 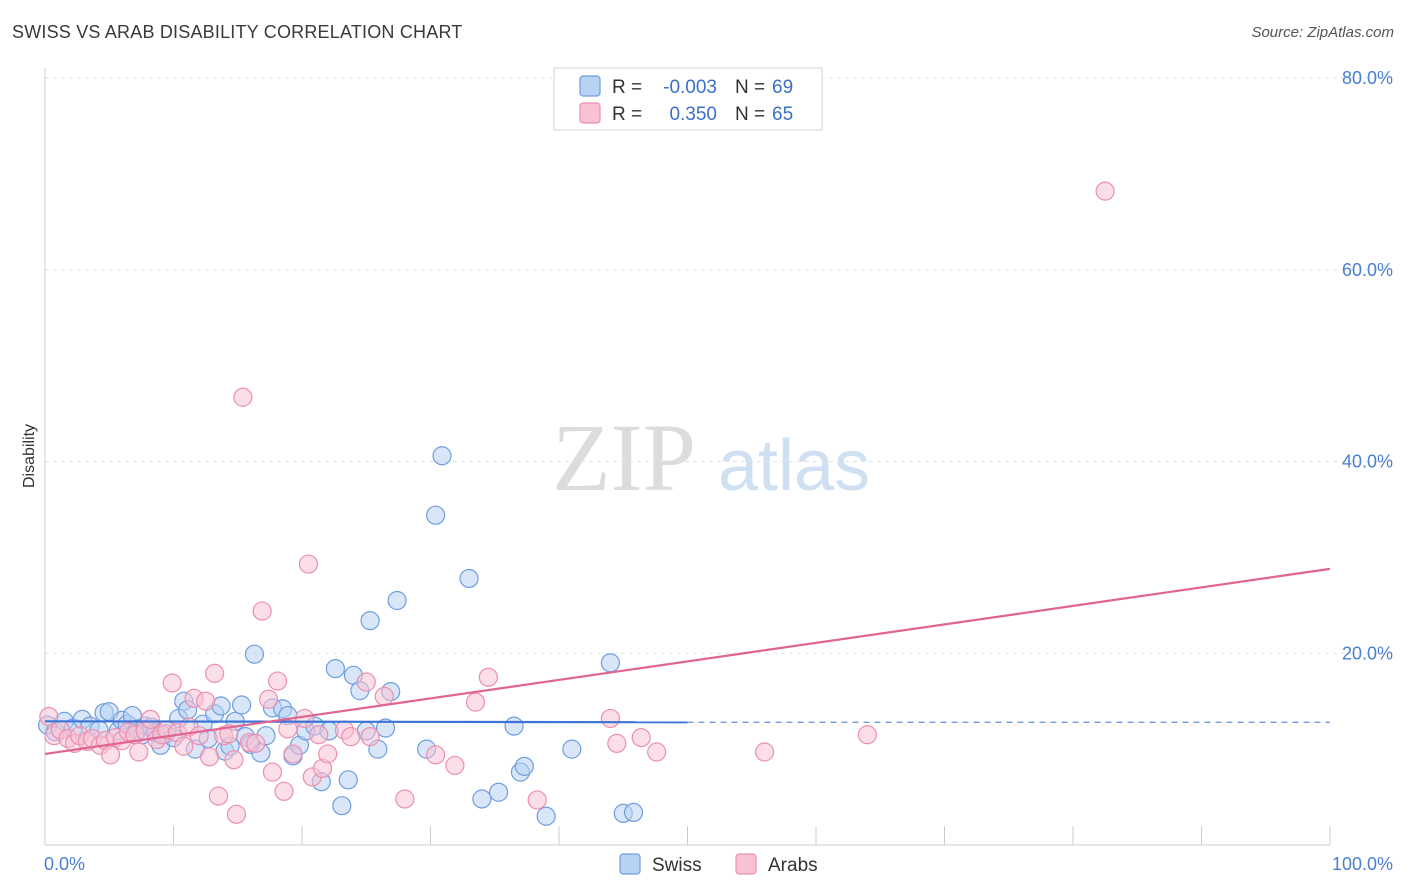 What do you see at coordinates (627, 114) in the screenshot?
I see `arabs-r-label: R =` at bounding box center [627, 114].